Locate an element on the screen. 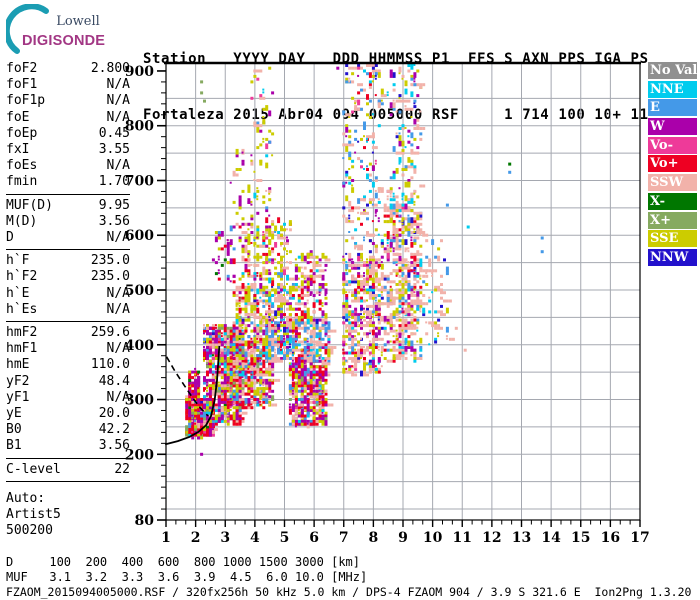 The height and width of the screenshot is (600, 700). y-tick-label: 500 is located at coordinates (139, 291).